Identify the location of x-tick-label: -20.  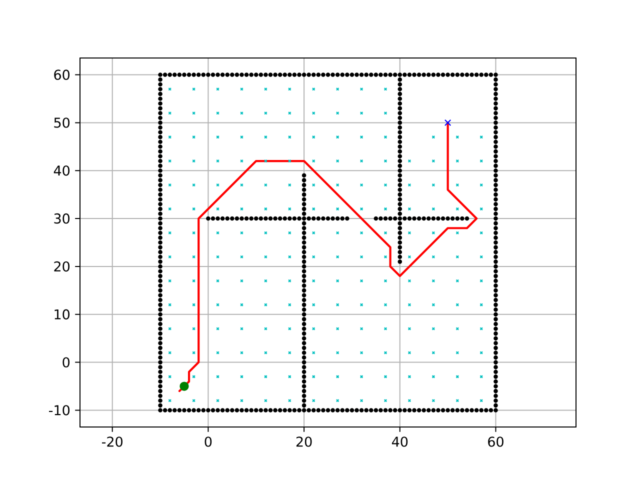
(112, 441).